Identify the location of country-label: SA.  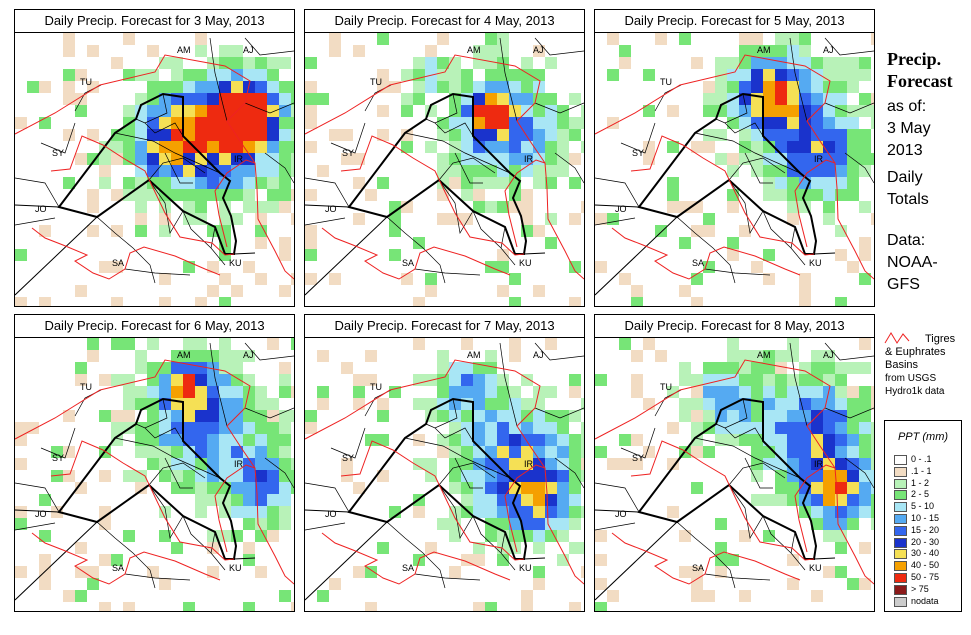
(408, 568).